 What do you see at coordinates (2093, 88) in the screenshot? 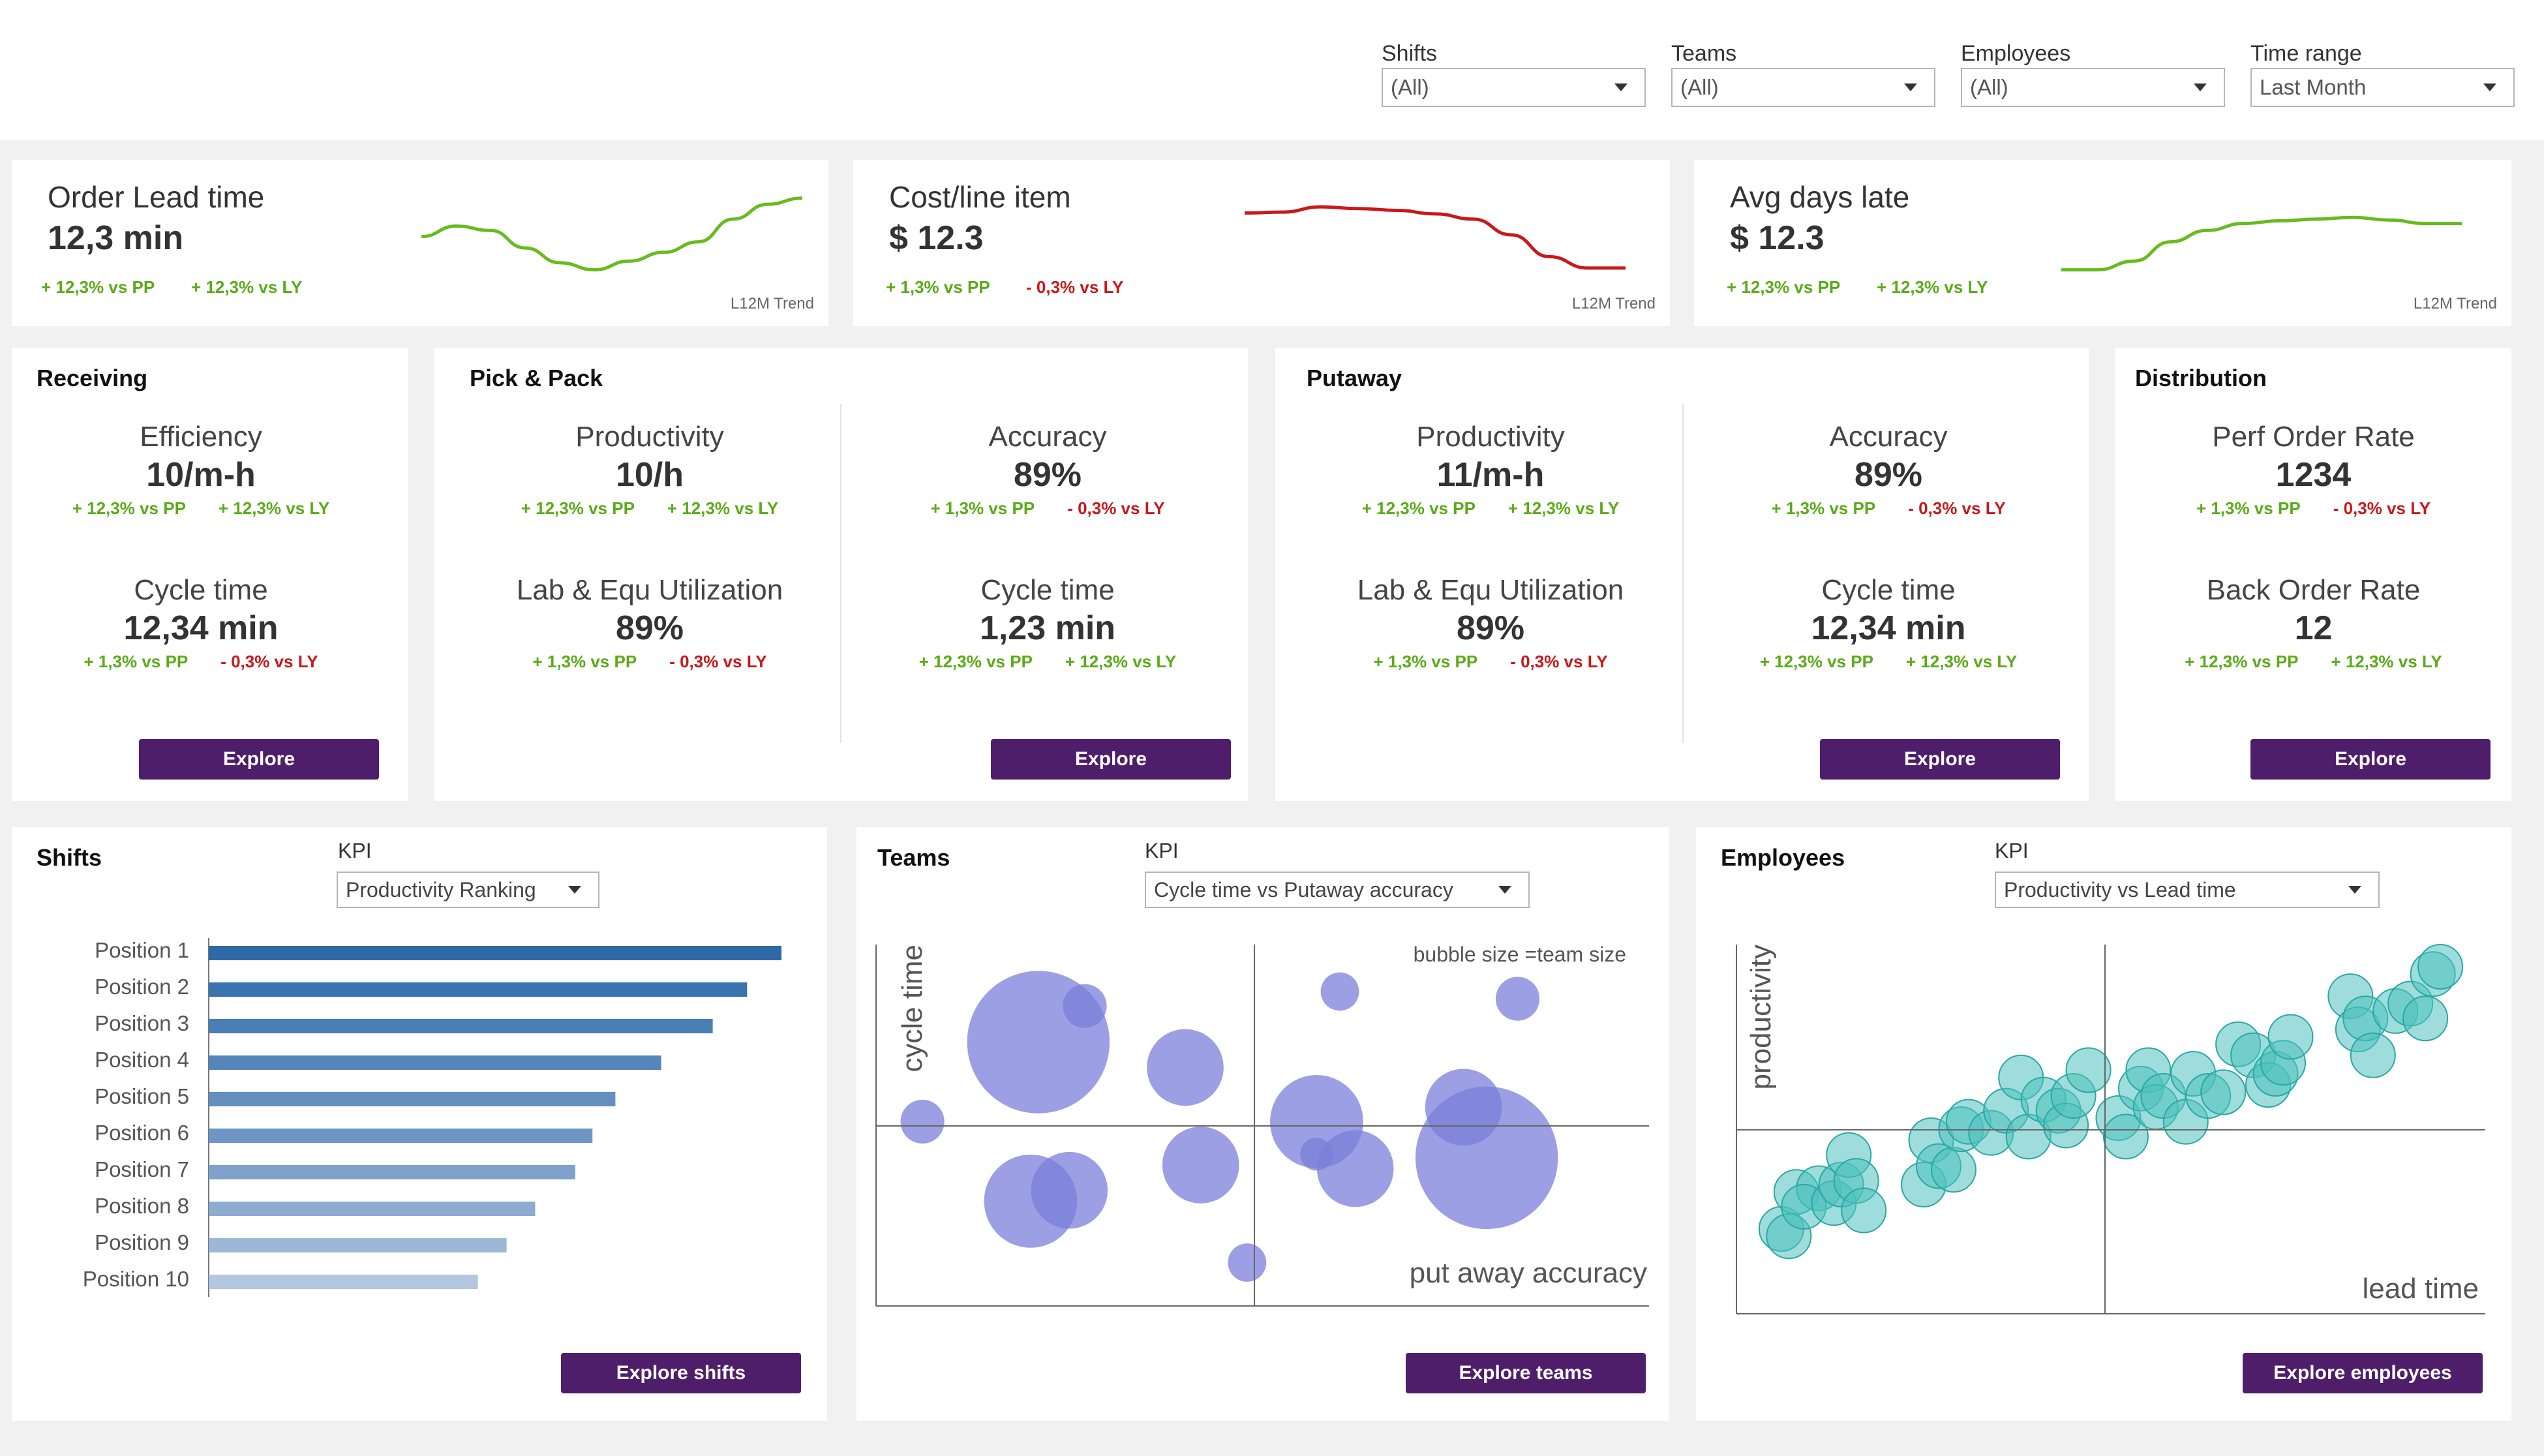
I see `employees-select: (All)` at bounding box center [2093, 88].